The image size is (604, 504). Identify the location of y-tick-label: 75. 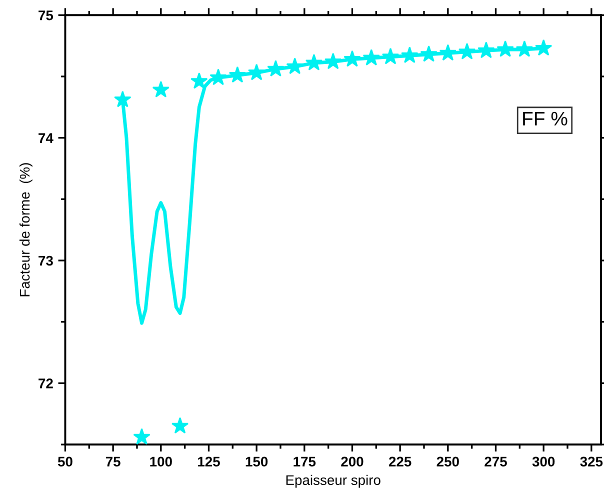
(46, 15).